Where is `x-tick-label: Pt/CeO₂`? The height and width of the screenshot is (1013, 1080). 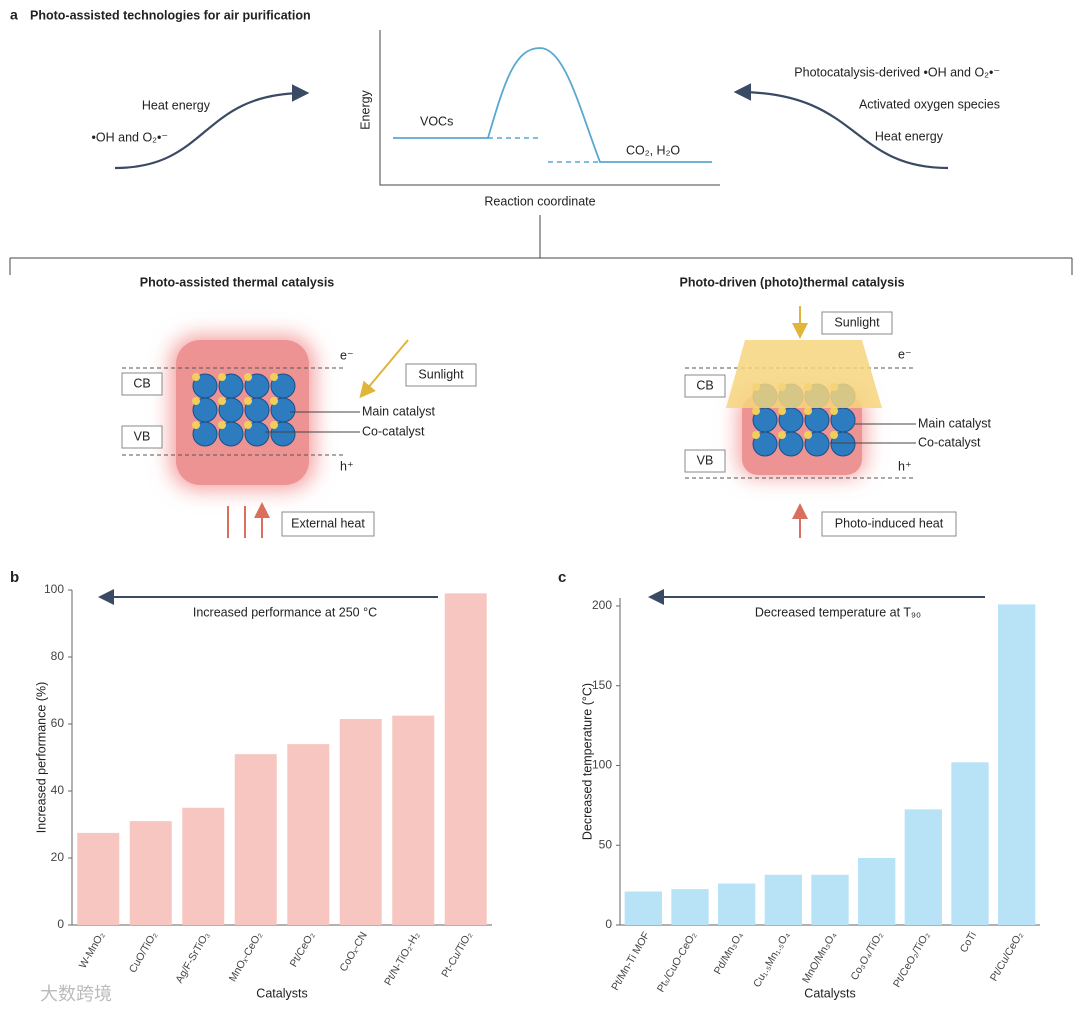
x-tick-label: Pt/CeO₂ is located at coordinates (303, 949).